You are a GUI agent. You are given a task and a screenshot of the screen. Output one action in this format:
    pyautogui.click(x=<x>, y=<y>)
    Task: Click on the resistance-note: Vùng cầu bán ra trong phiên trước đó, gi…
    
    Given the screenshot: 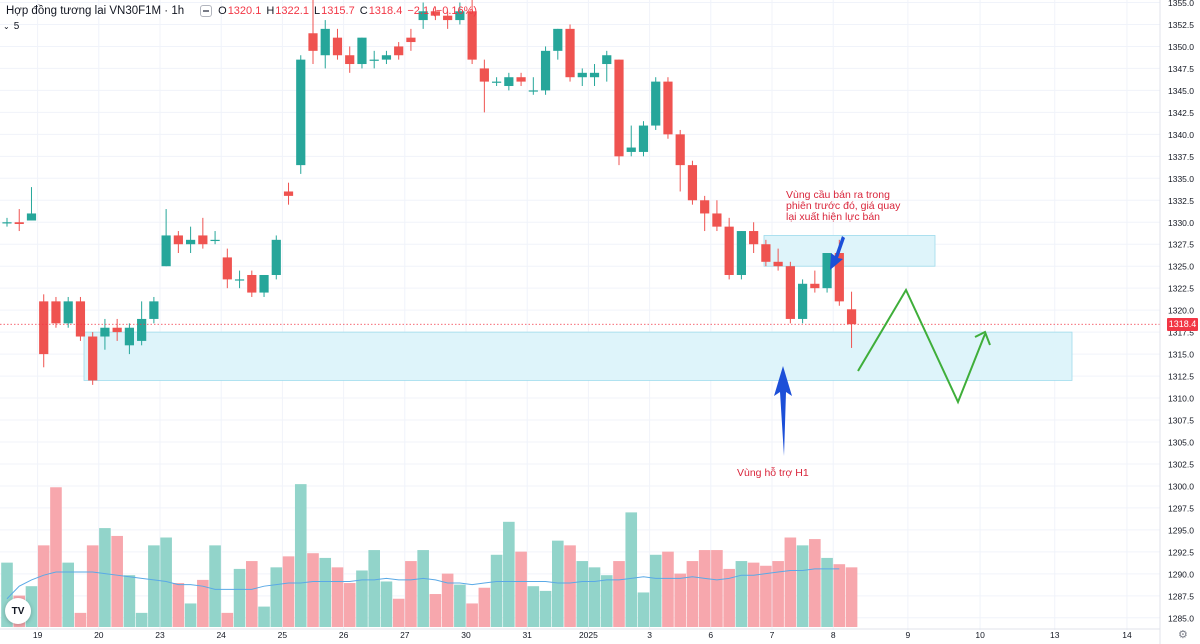 What is the action you would take?
    pyautogui.click(x=843, y=206)
    